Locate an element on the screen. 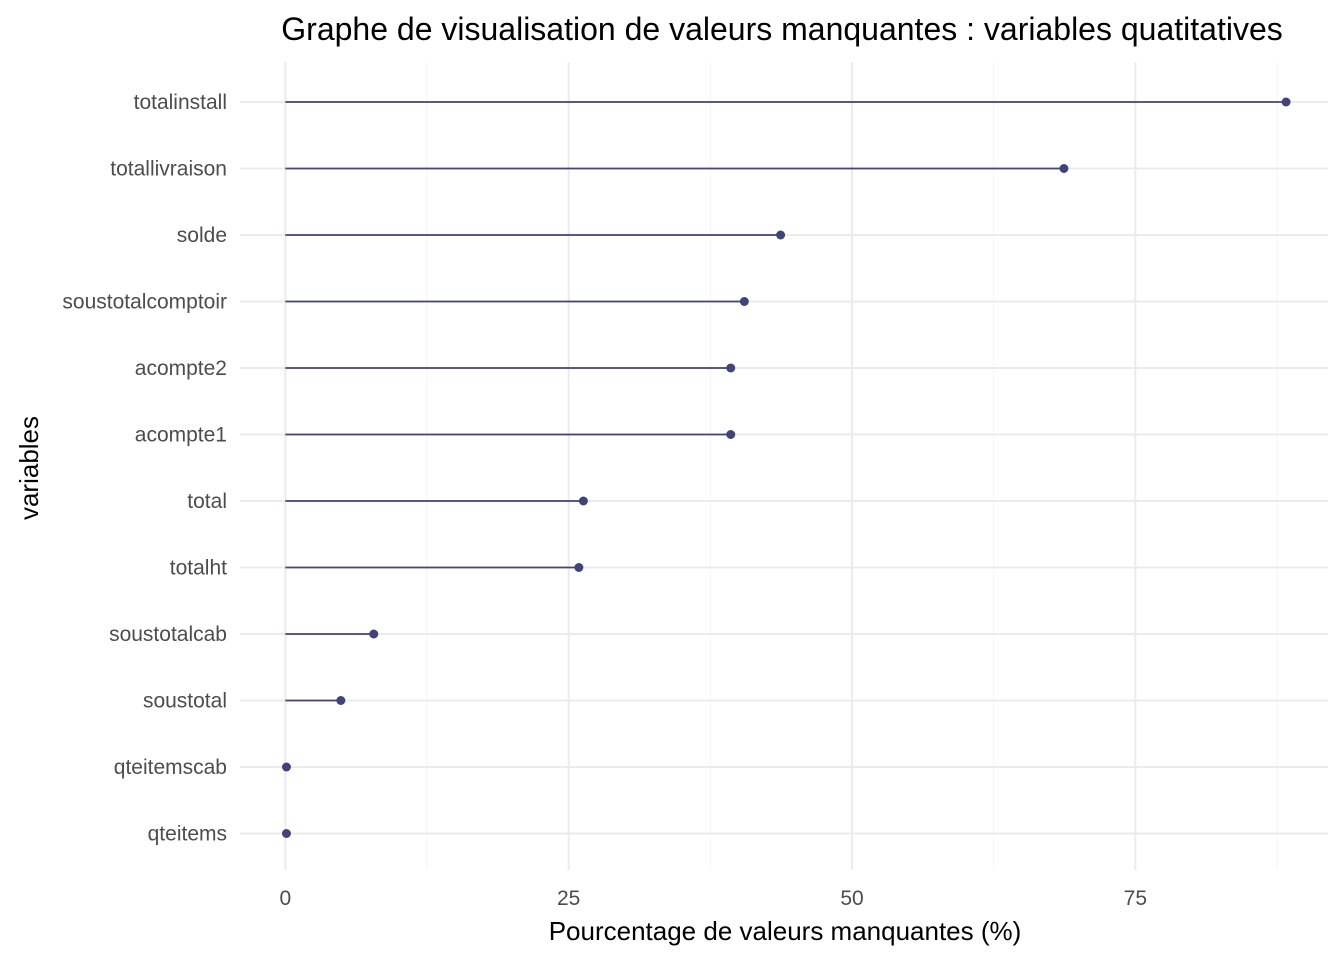 The image size is (1344, 960). x-tick-label: 25 is located at coordinates (568, 898).